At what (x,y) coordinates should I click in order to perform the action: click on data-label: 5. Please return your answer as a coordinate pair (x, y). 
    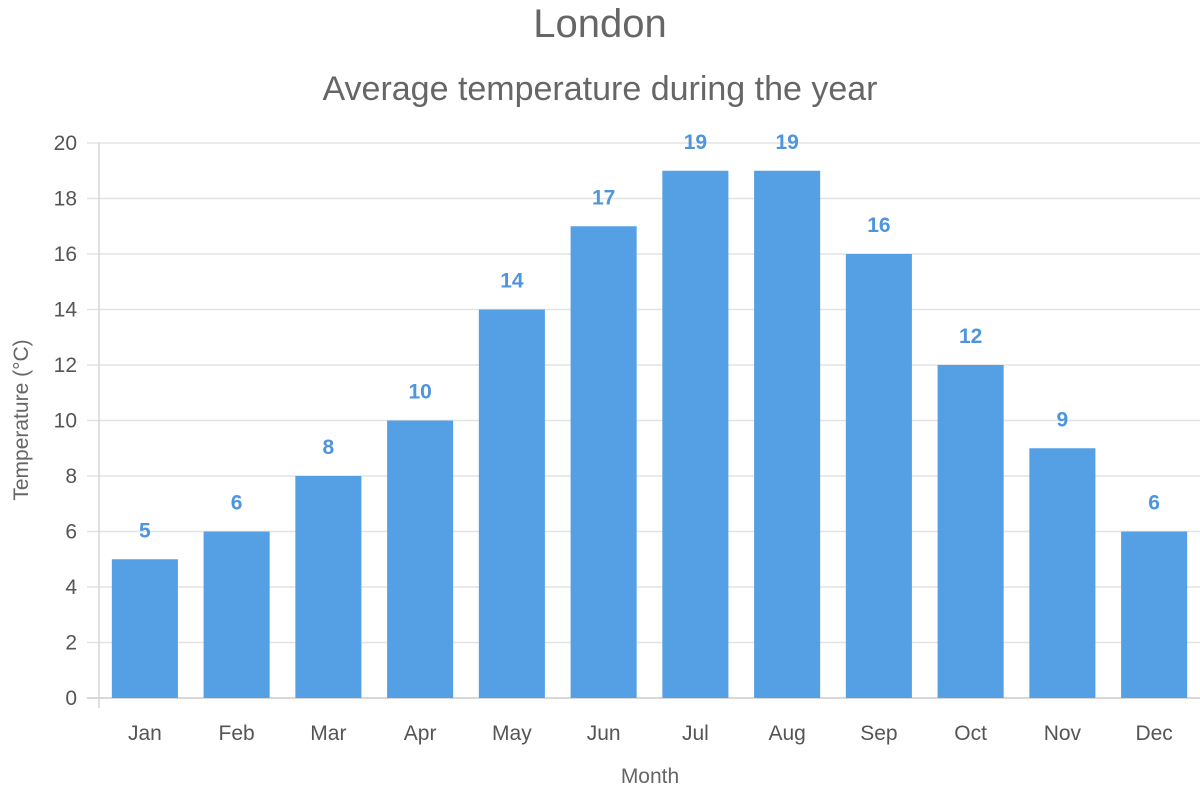
    Looking at the image, I should click on (145, 530).